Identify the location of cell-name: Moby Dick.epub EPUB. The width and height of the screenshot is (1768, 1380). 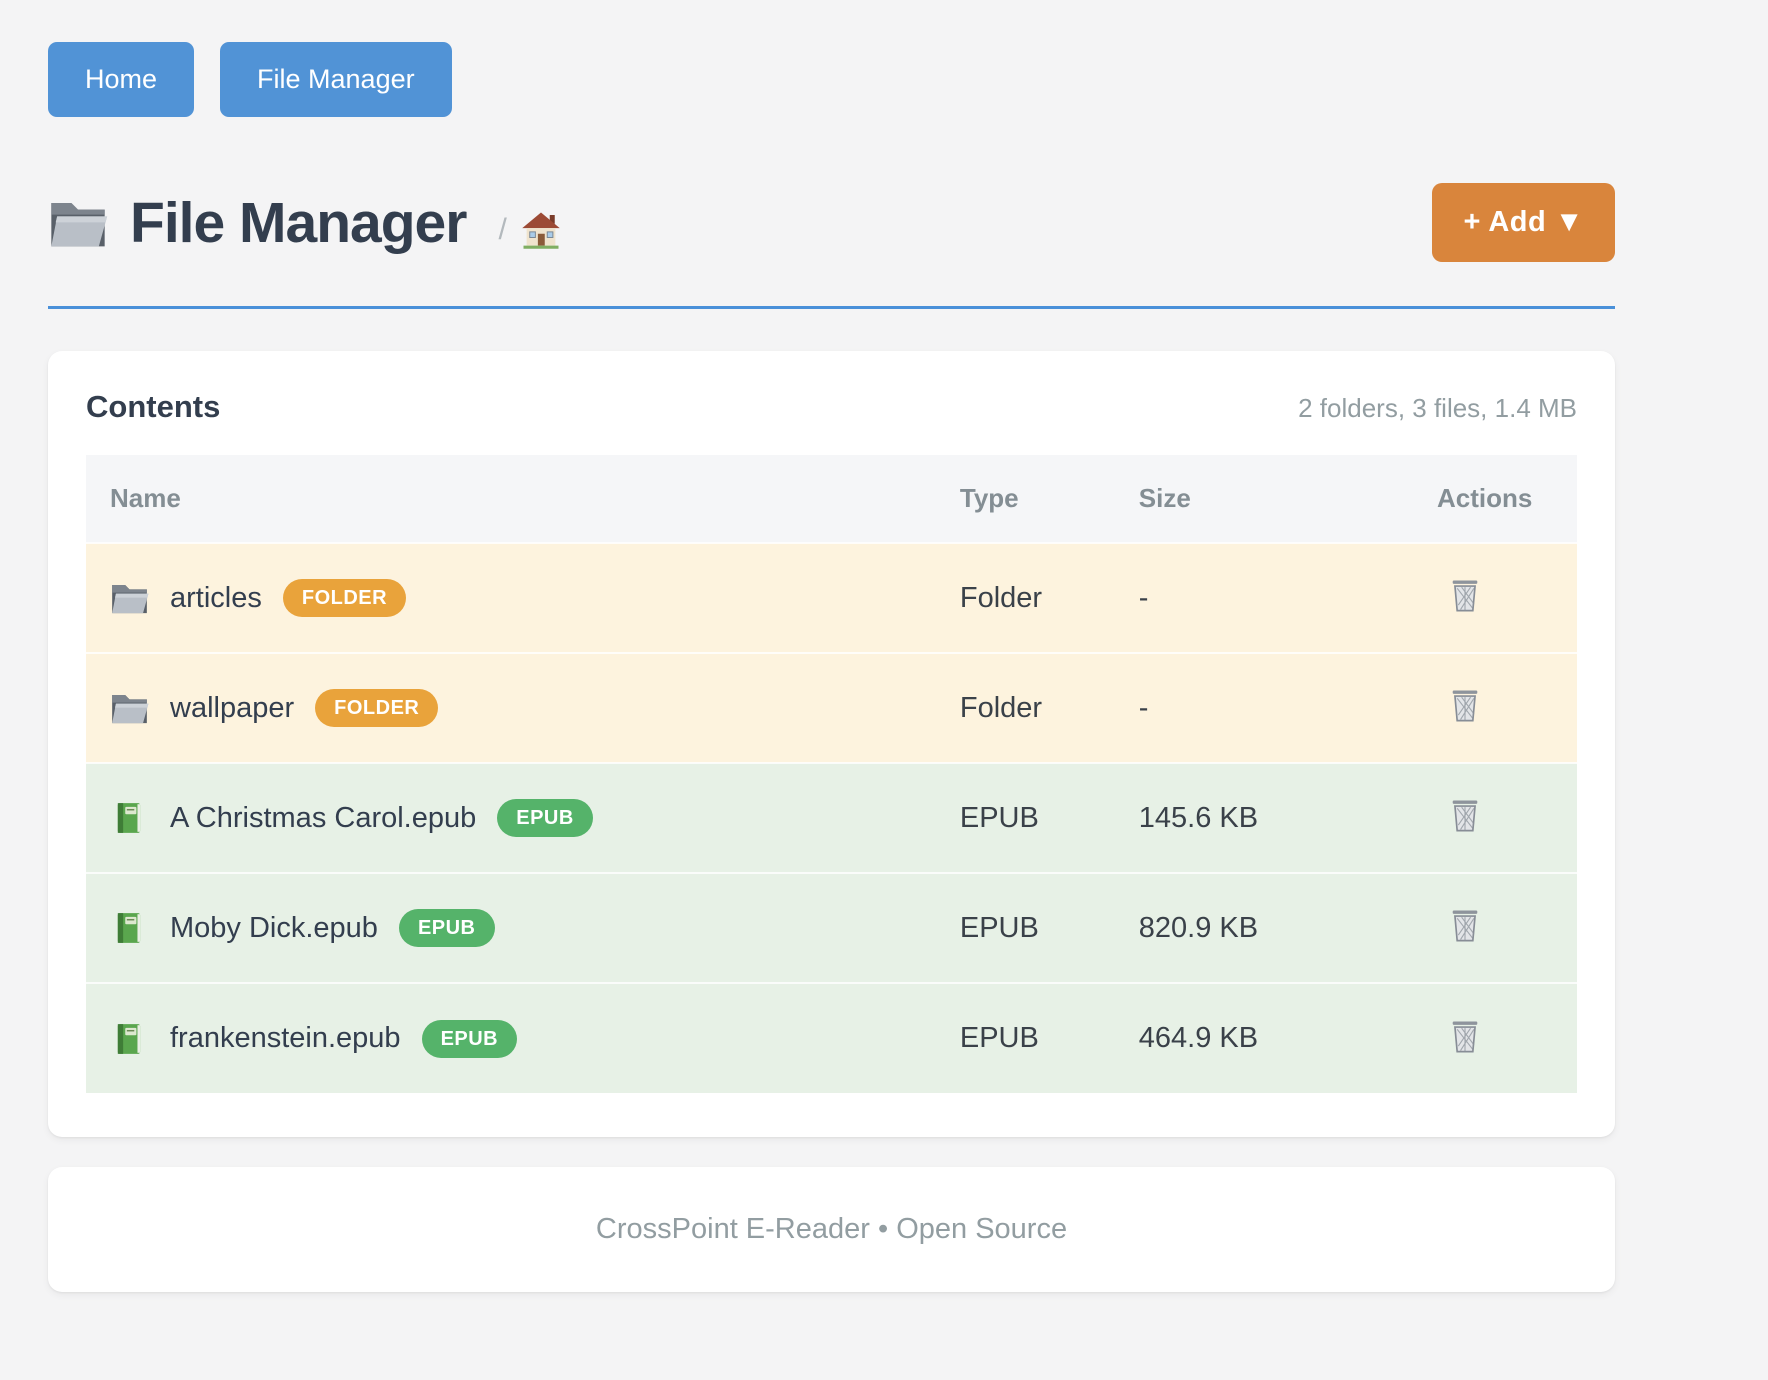
(511, 928).